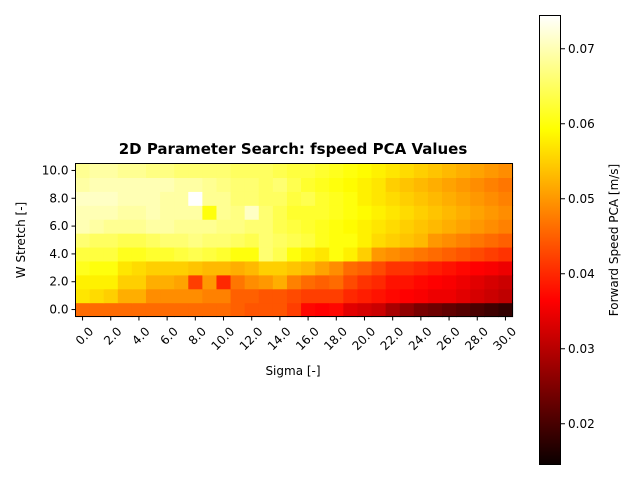  What do you see at coordinates (140, 335) in the screenshot?
I see `x-tick-label: 4.0` at bounding box center [140, 335].